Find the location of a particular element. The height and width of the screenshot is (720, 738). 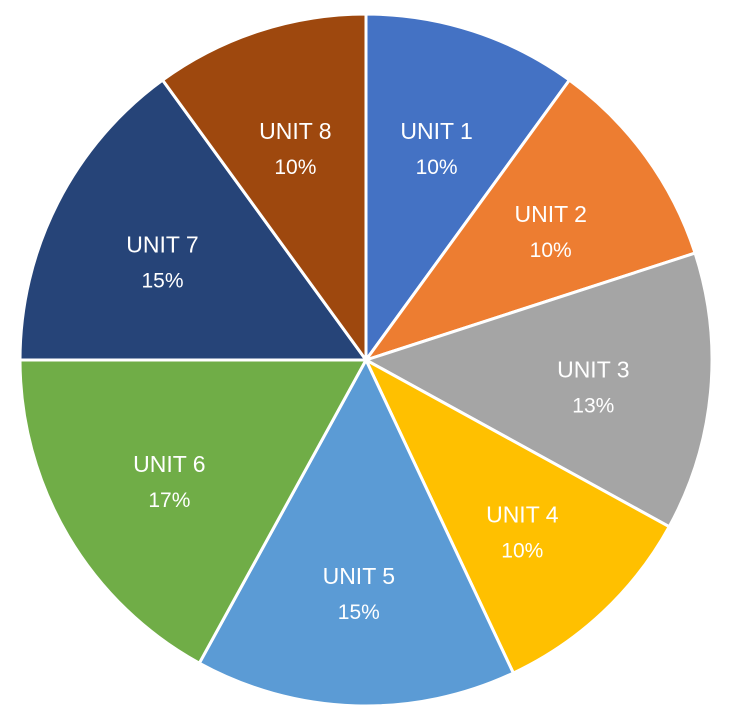

slice-percent-unit-2: 10% is located at coordinates (551, 250).